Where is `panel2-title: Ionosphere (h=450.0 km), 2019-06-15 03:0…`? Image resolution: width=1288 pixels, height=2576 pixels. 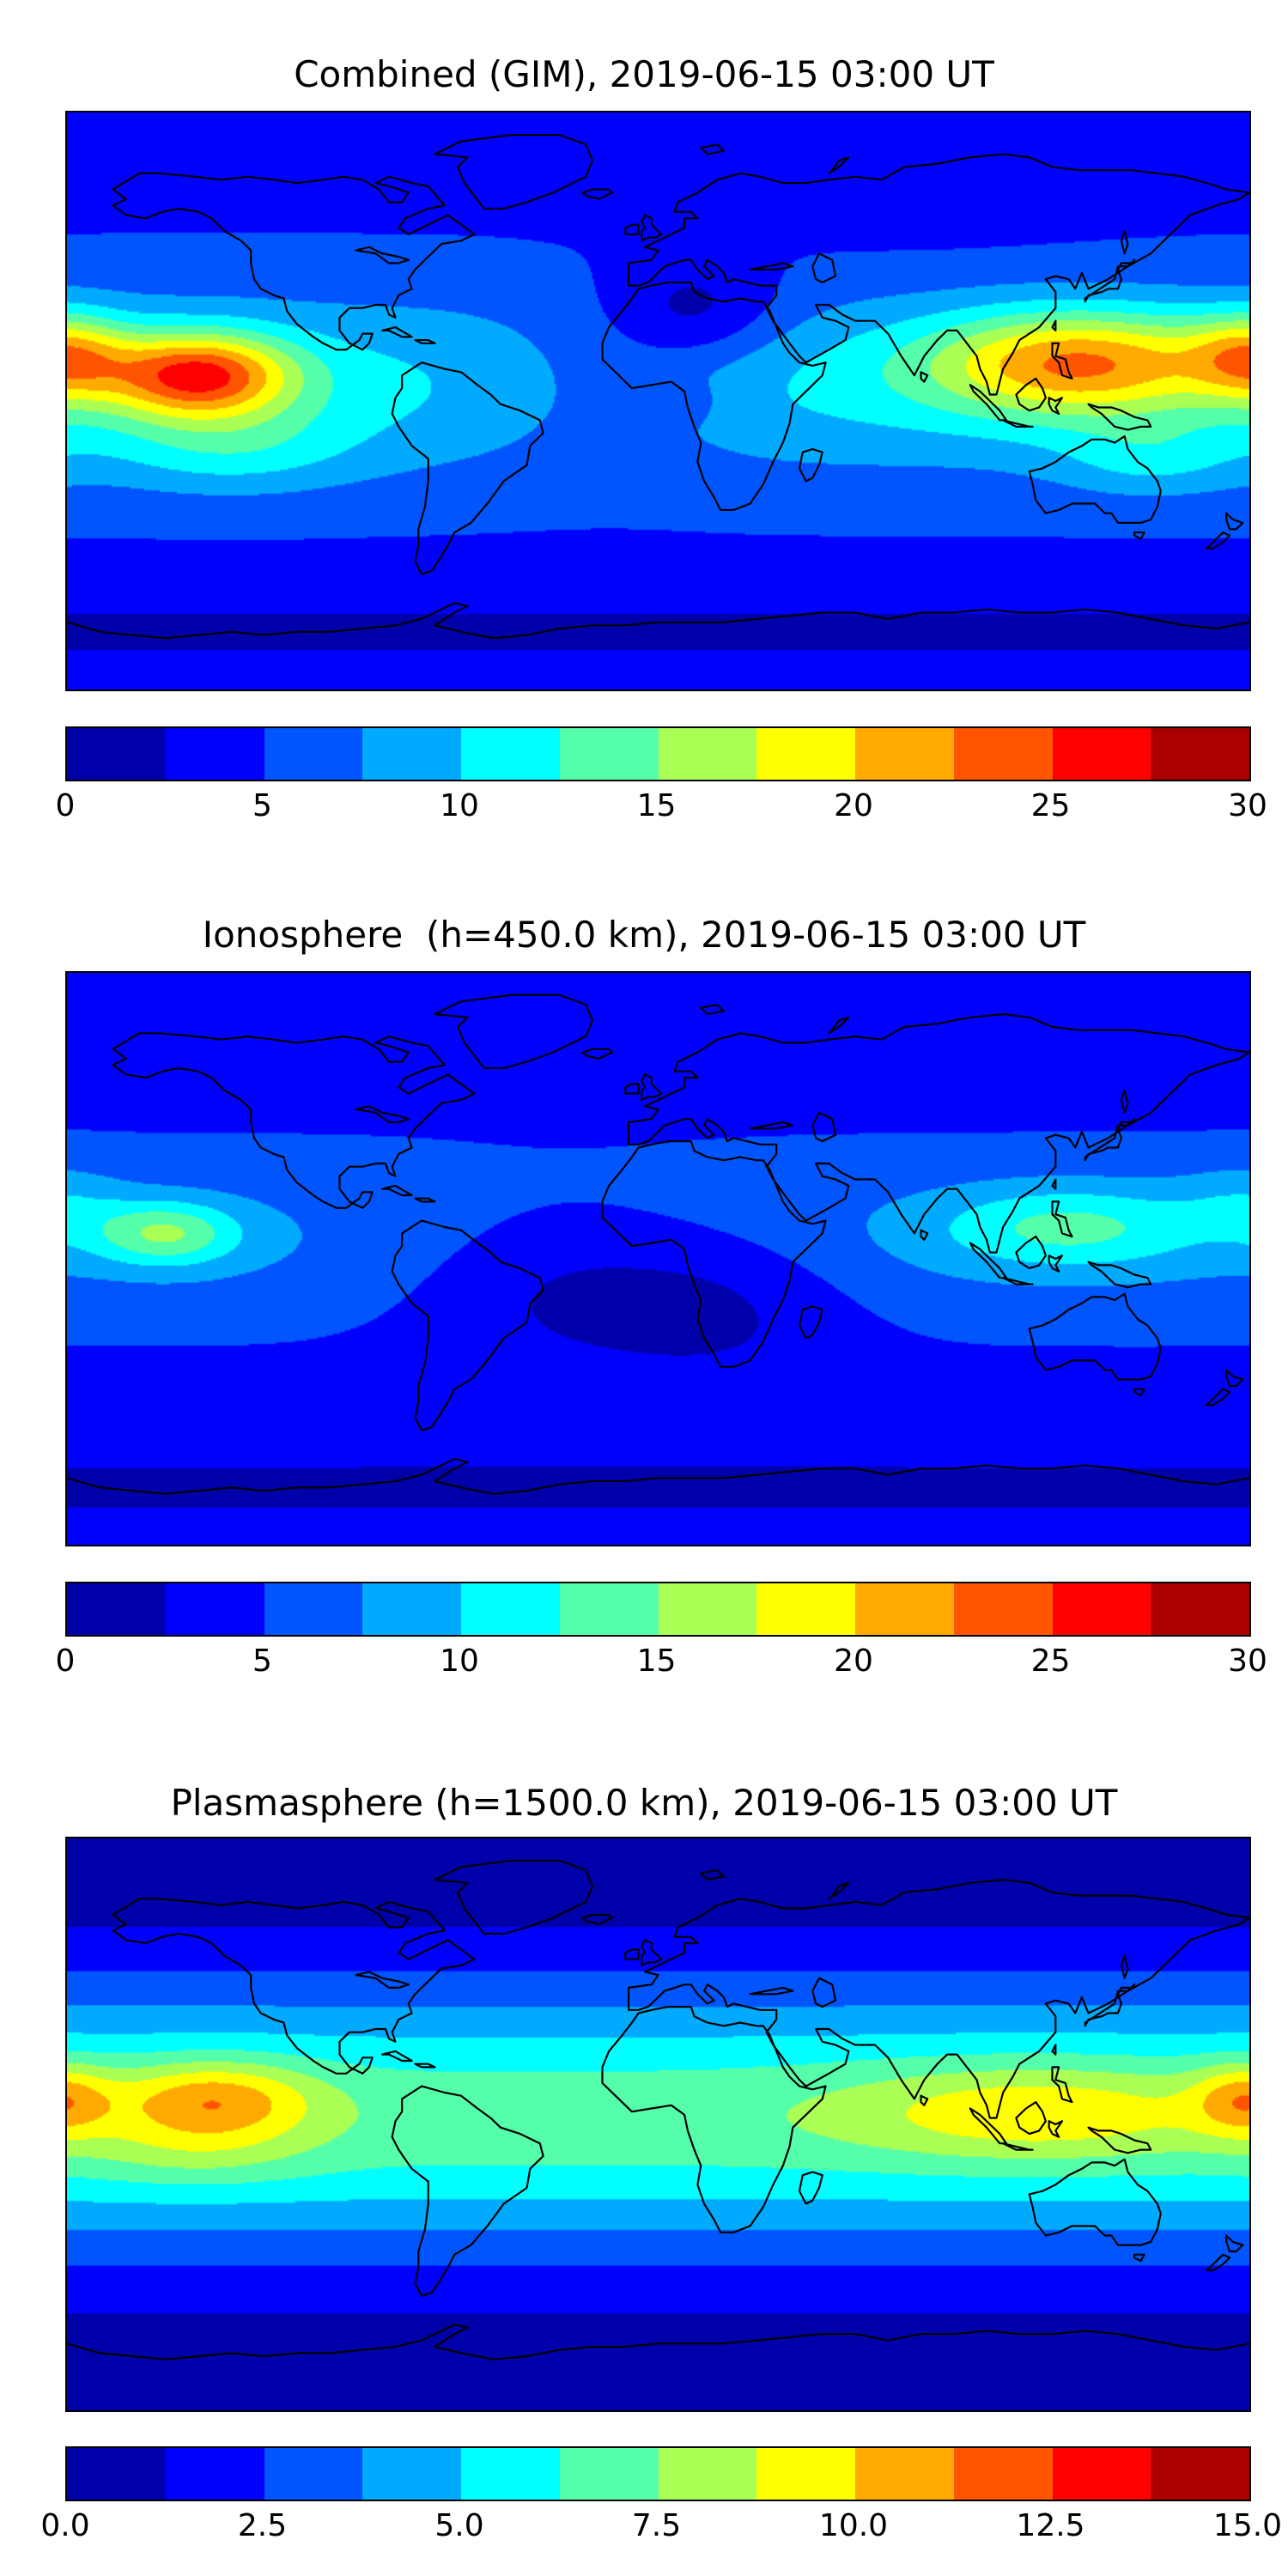 panel2-title: Ionosphere (h=450.0 km), 2019-06-15 03:0… is located at coordinates (644, 935).